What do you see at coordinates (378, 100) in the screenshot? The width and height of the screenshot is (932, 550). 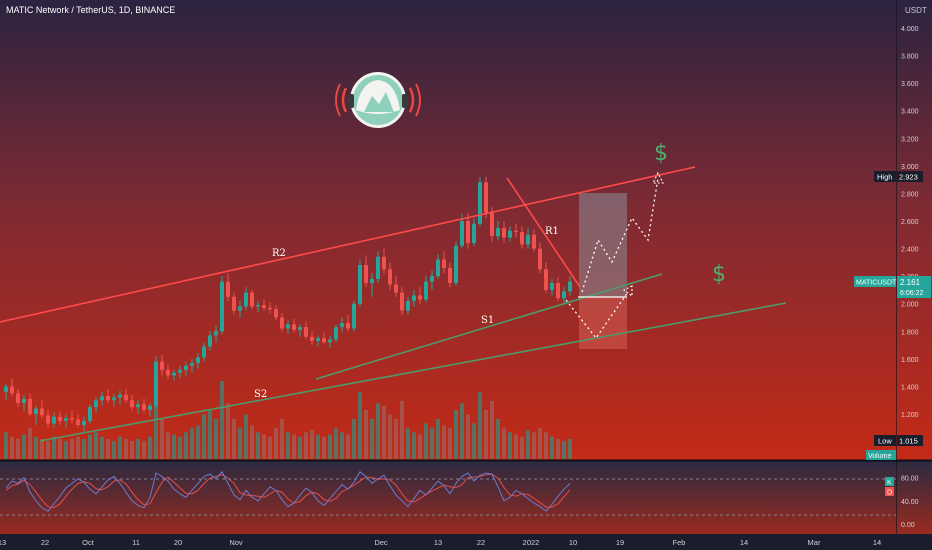 I see `astronaut-logo` at bounding box center [378, 100].